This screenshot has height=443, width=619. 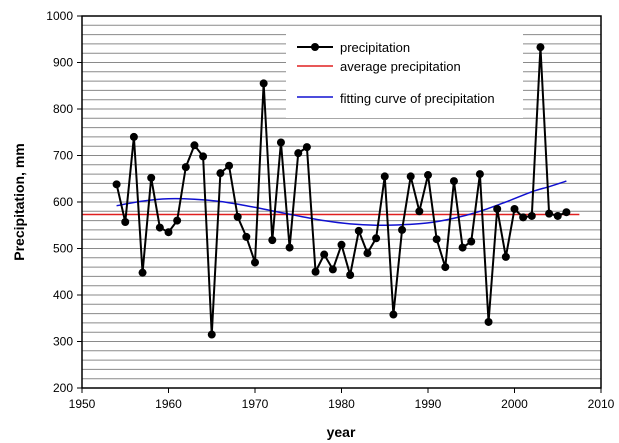 I want to click on x-tick-label: 1960, so click(x=168, y=404).